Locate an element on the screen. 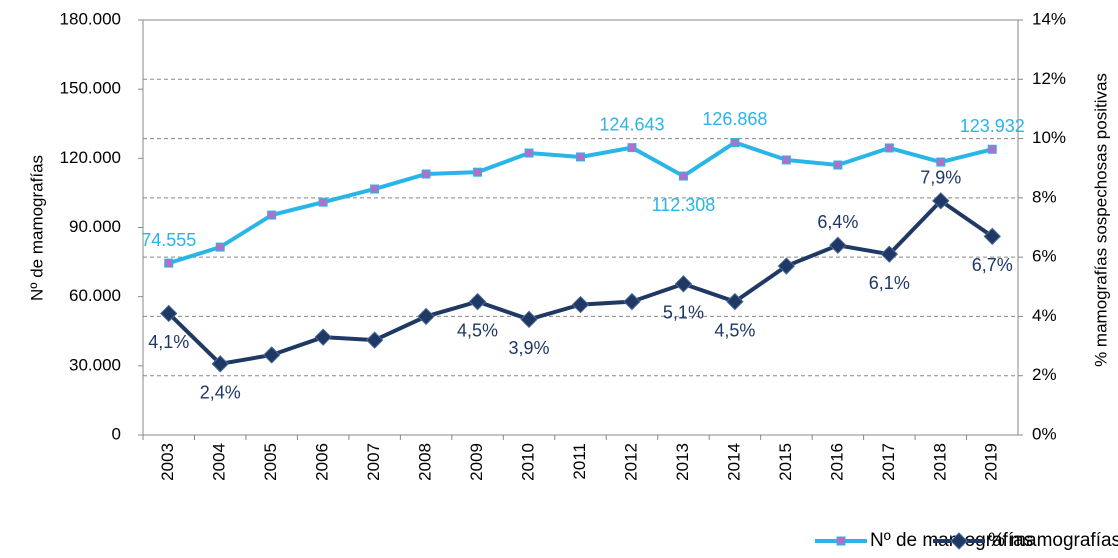  value-label: 123.932 is located at coordinates (992, 126).